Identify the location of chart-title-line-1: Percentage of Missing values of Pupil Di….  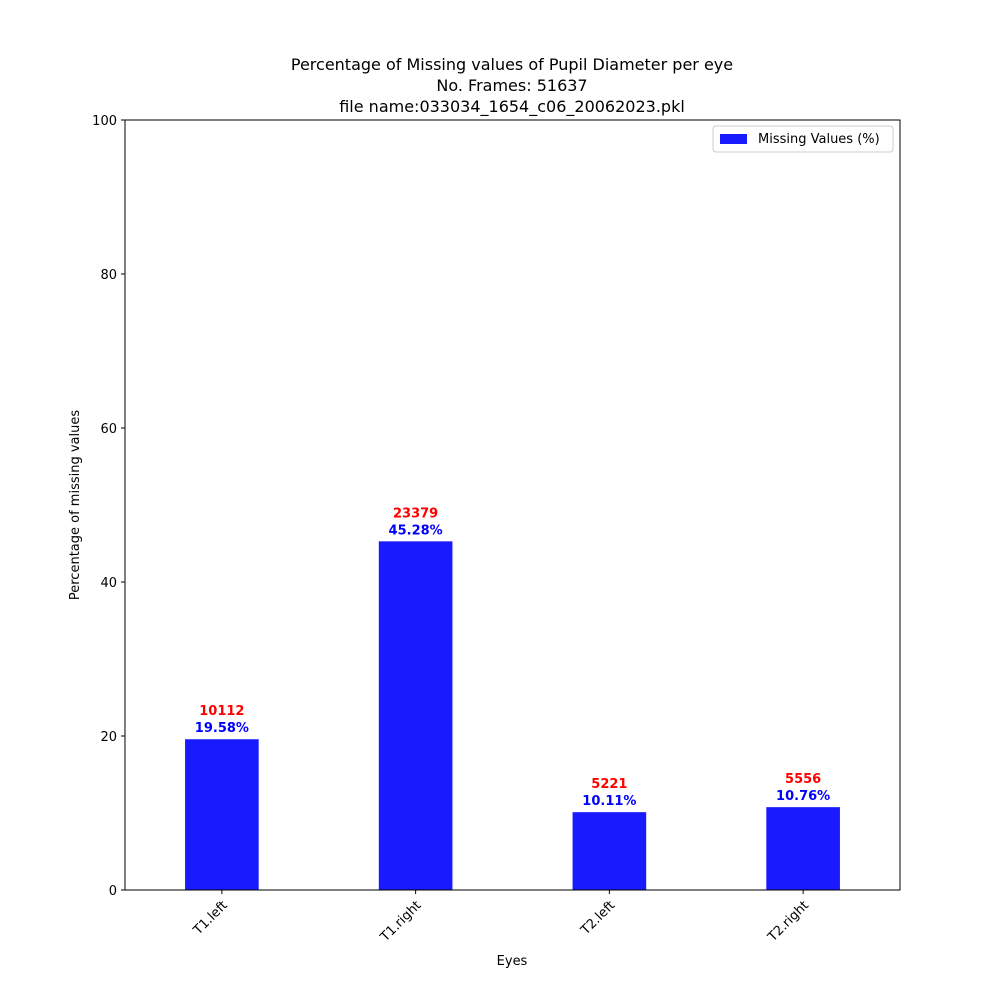
(512, 64).